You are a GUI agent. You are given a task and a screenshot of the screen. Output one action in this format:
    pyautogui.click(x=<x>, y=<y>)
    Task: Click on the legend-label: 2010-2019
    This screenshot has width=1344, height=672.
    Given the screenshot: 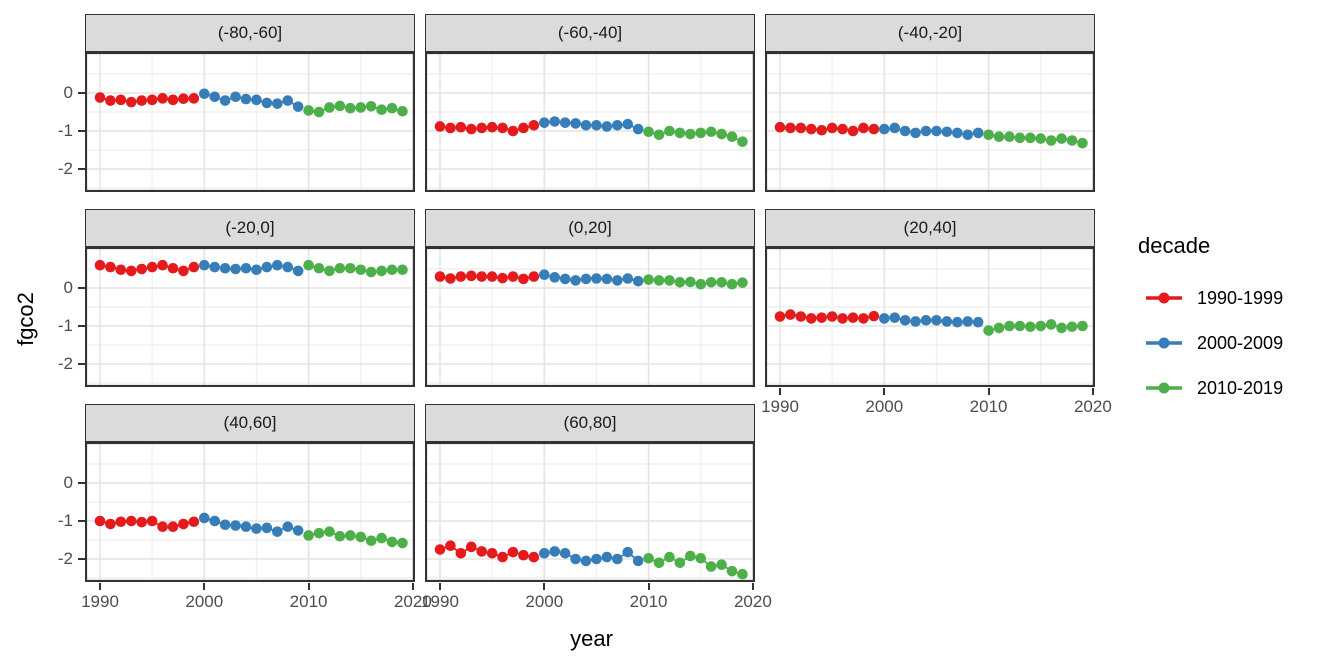 What is the action you would take?
    pyautogui.click(x=1240, y=387)
    